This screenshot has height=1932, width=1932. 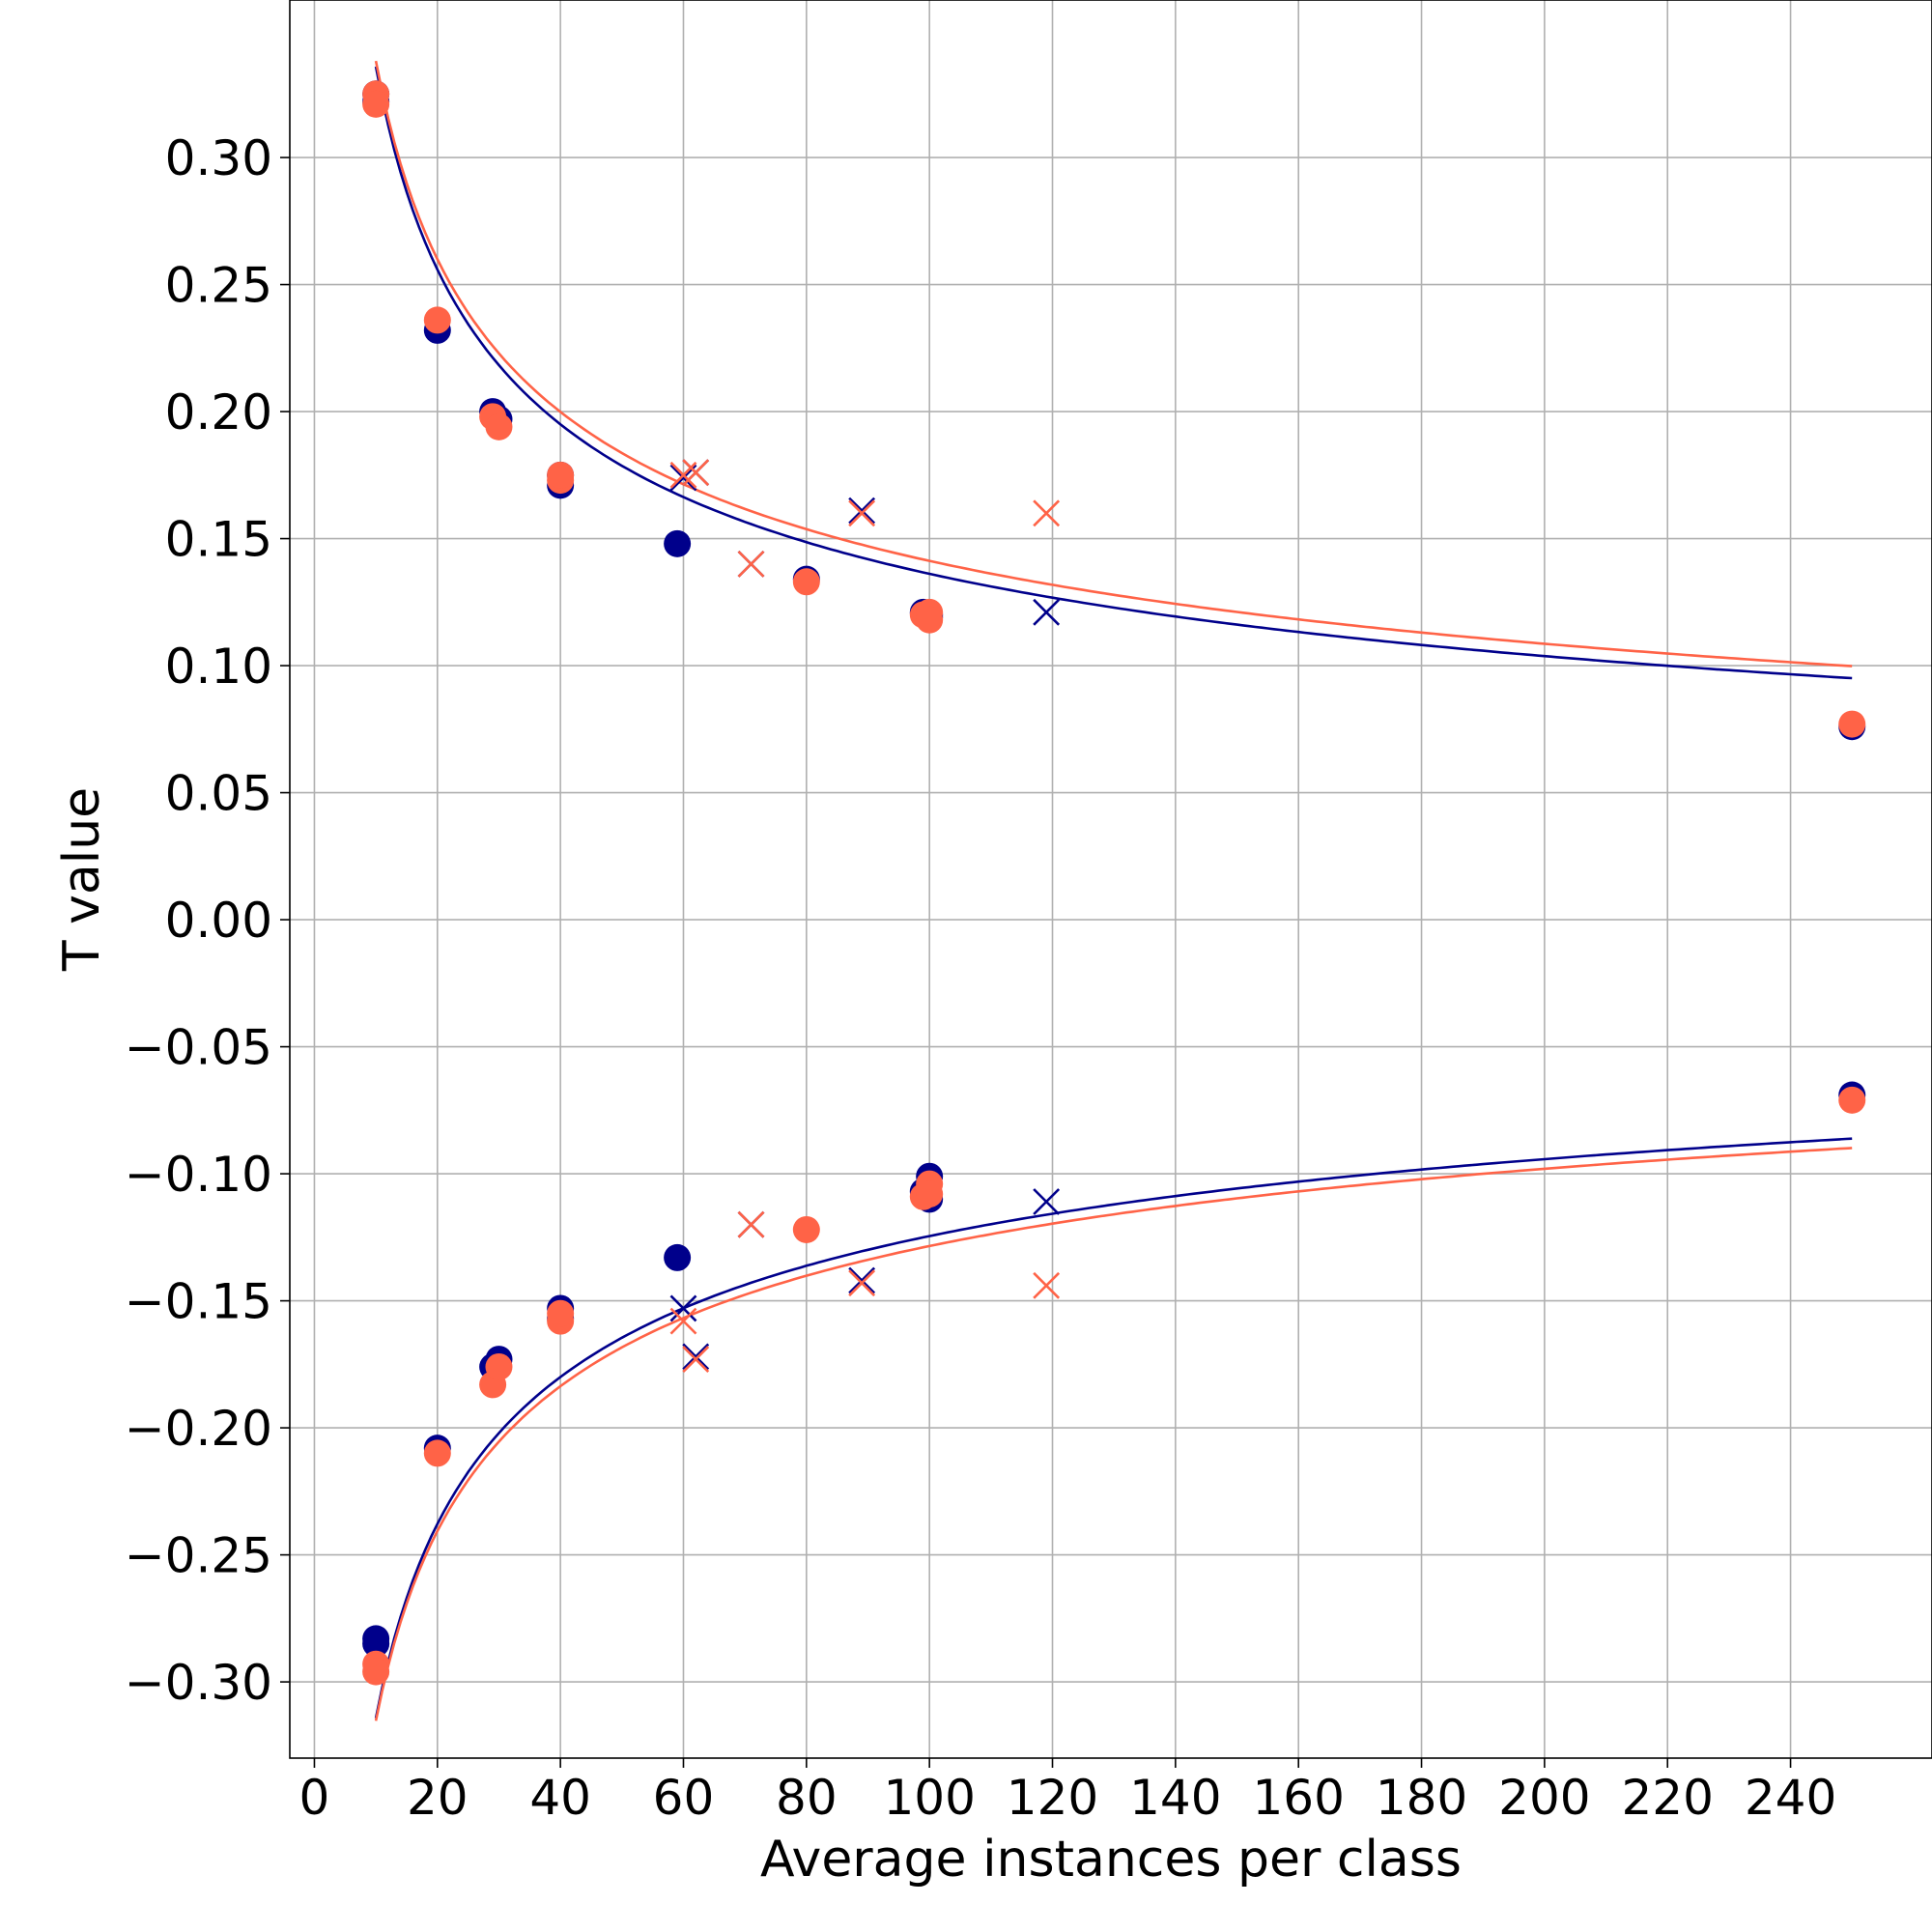 What do you see at coordinates (560, 1798) in the screenshot?
I see `x-tick-label: 40` at bounding box center [560, 1798].